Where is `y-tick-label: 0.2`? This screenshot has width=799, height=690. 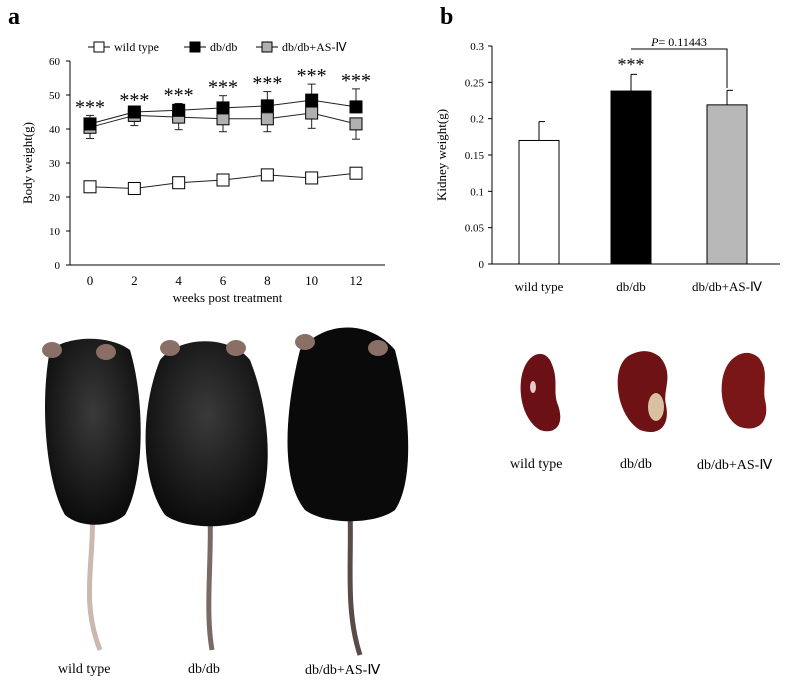 y-tick-label: 0.2 is located at coordinates (477, 120).